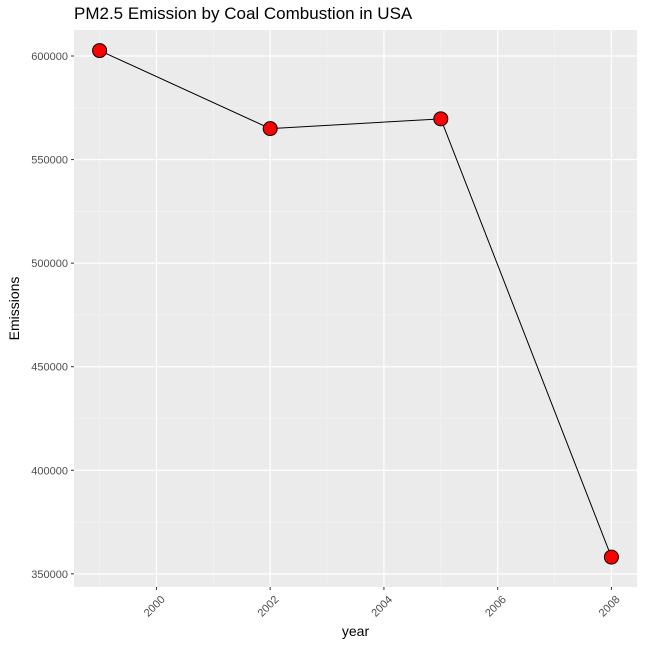 The height and width of the screenshot is (645, 645). I want to click on x-axis-title: year, so click(356, 631).